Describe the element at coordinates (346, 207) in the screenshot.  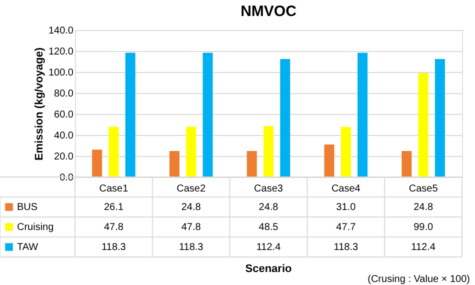
I see `data-label: 31.0` at that location.